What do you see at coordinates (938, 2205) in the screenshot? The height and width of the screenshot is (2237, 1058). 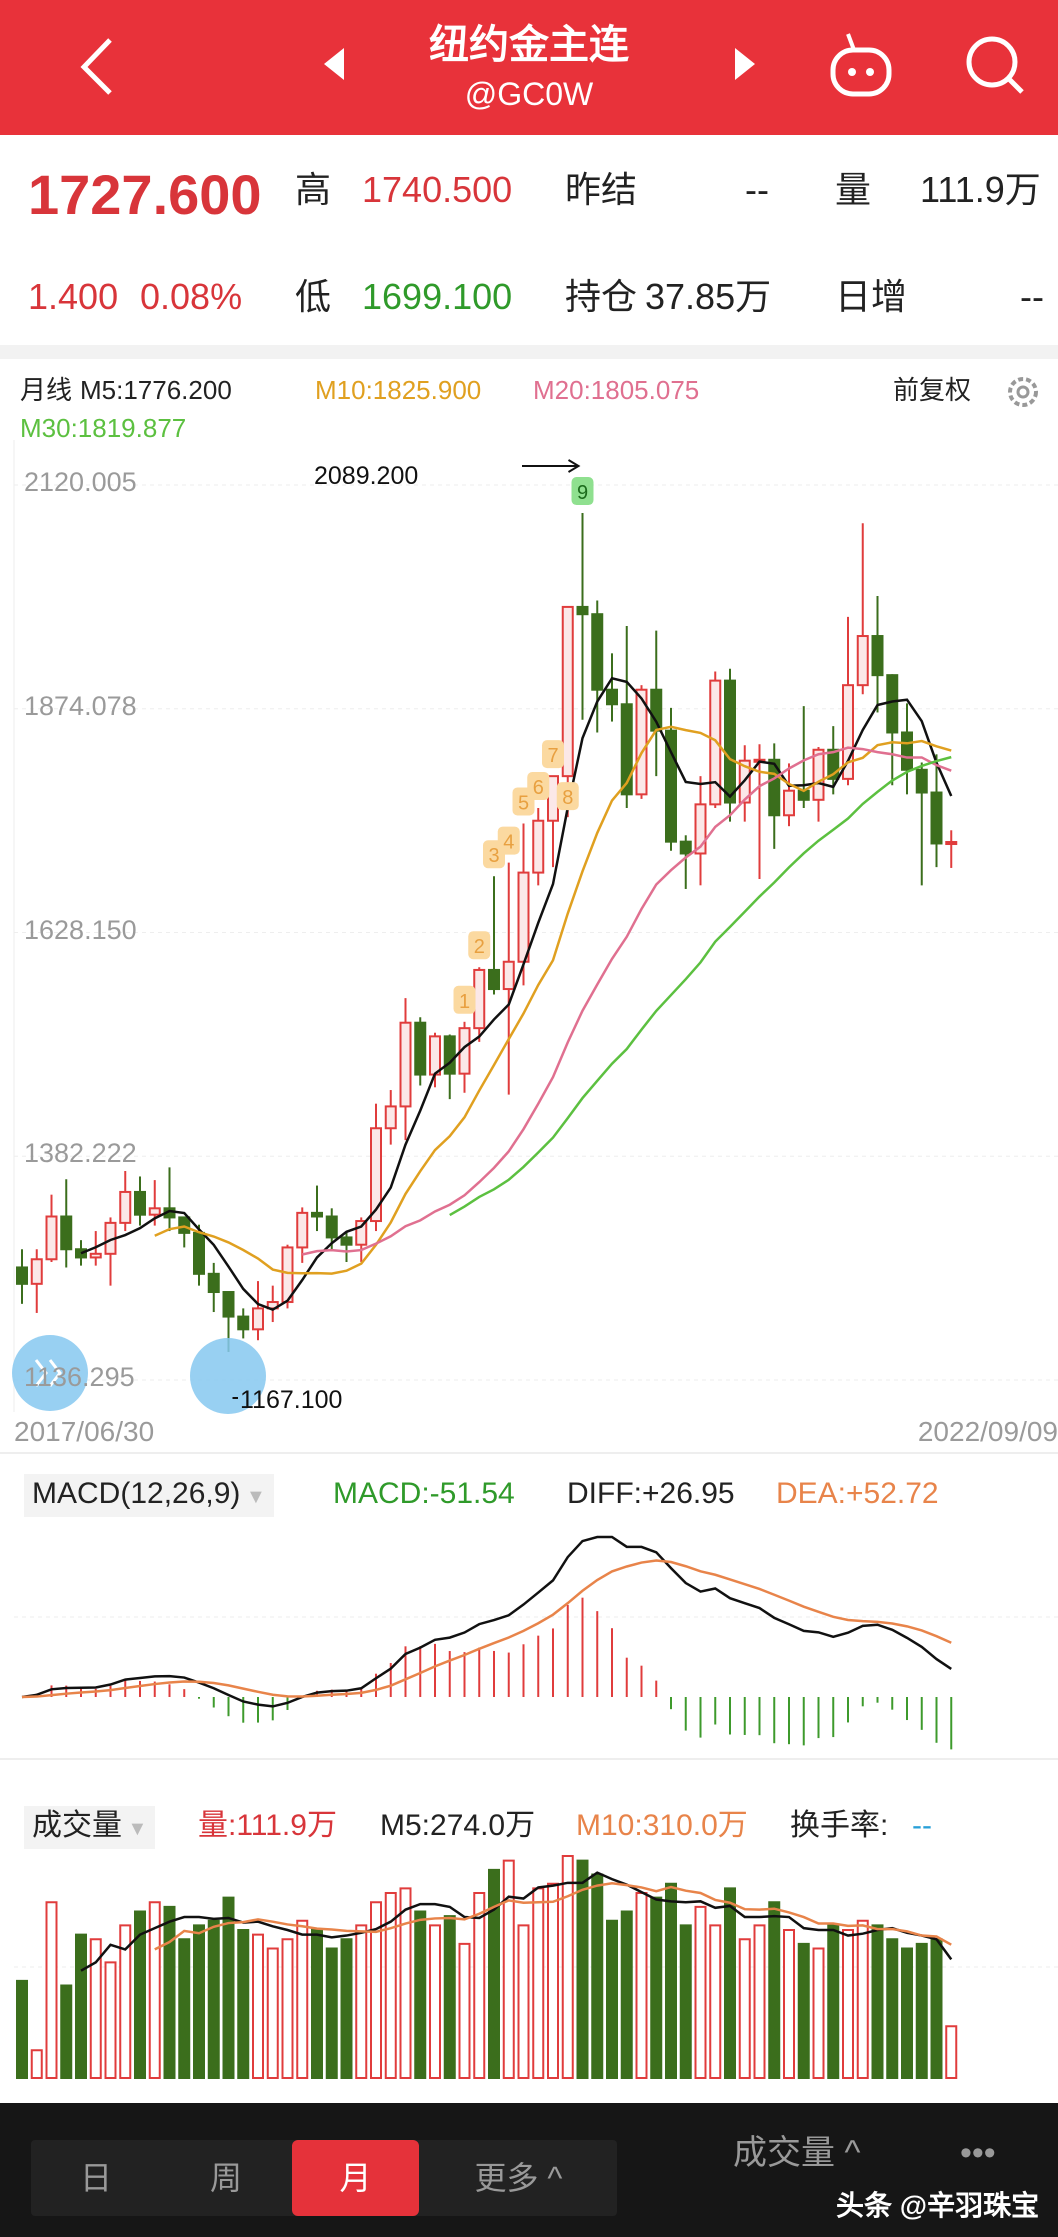 I see `watermark: 头条 @辛羽珠宝` at bounding box center [938, 2205].